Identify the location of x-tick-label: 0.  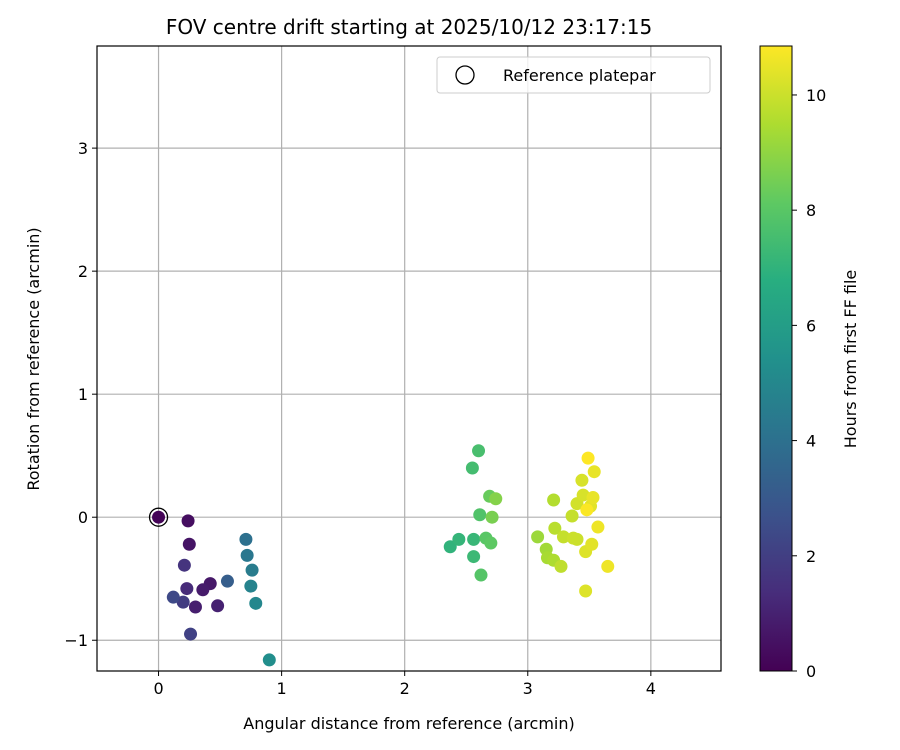
(158, 688).